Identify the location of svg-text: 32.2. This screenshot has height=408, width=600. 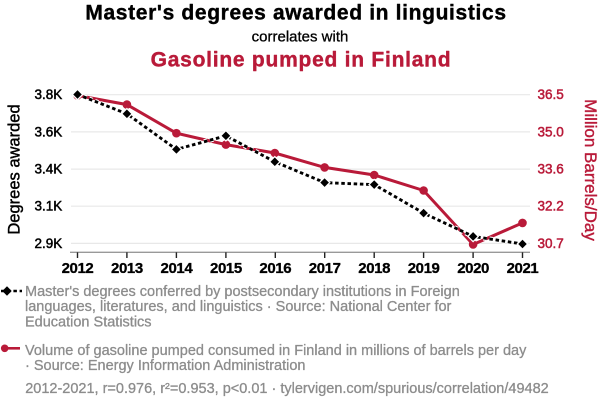
(551, 206).